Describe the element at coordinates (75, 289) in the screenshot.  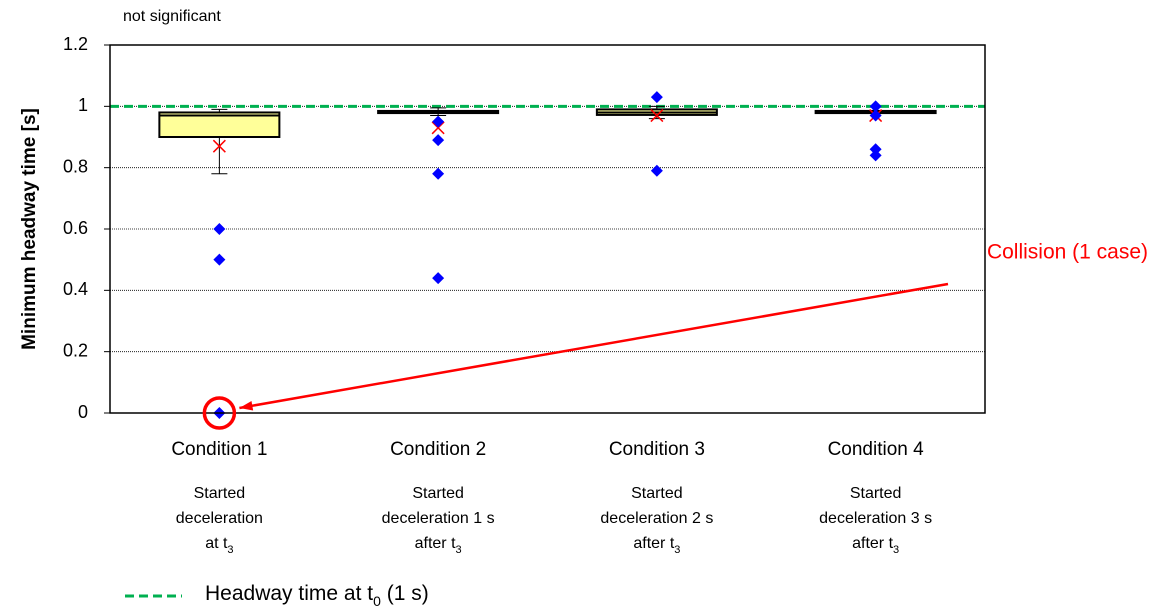
I see `y-tick-label: 0.4` at that location.